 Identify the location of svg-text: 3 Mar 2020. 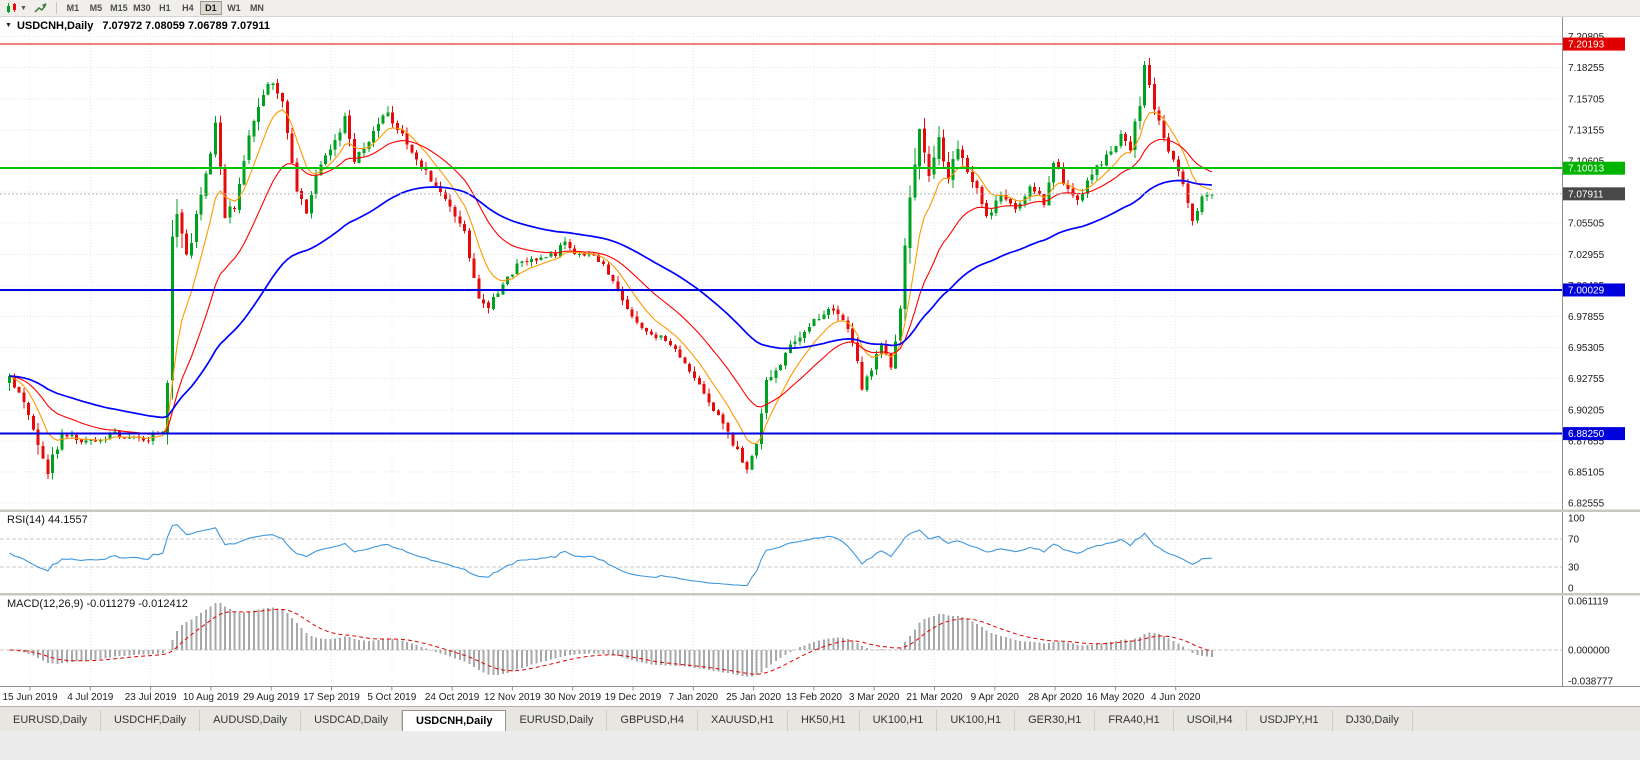
(874, 697).